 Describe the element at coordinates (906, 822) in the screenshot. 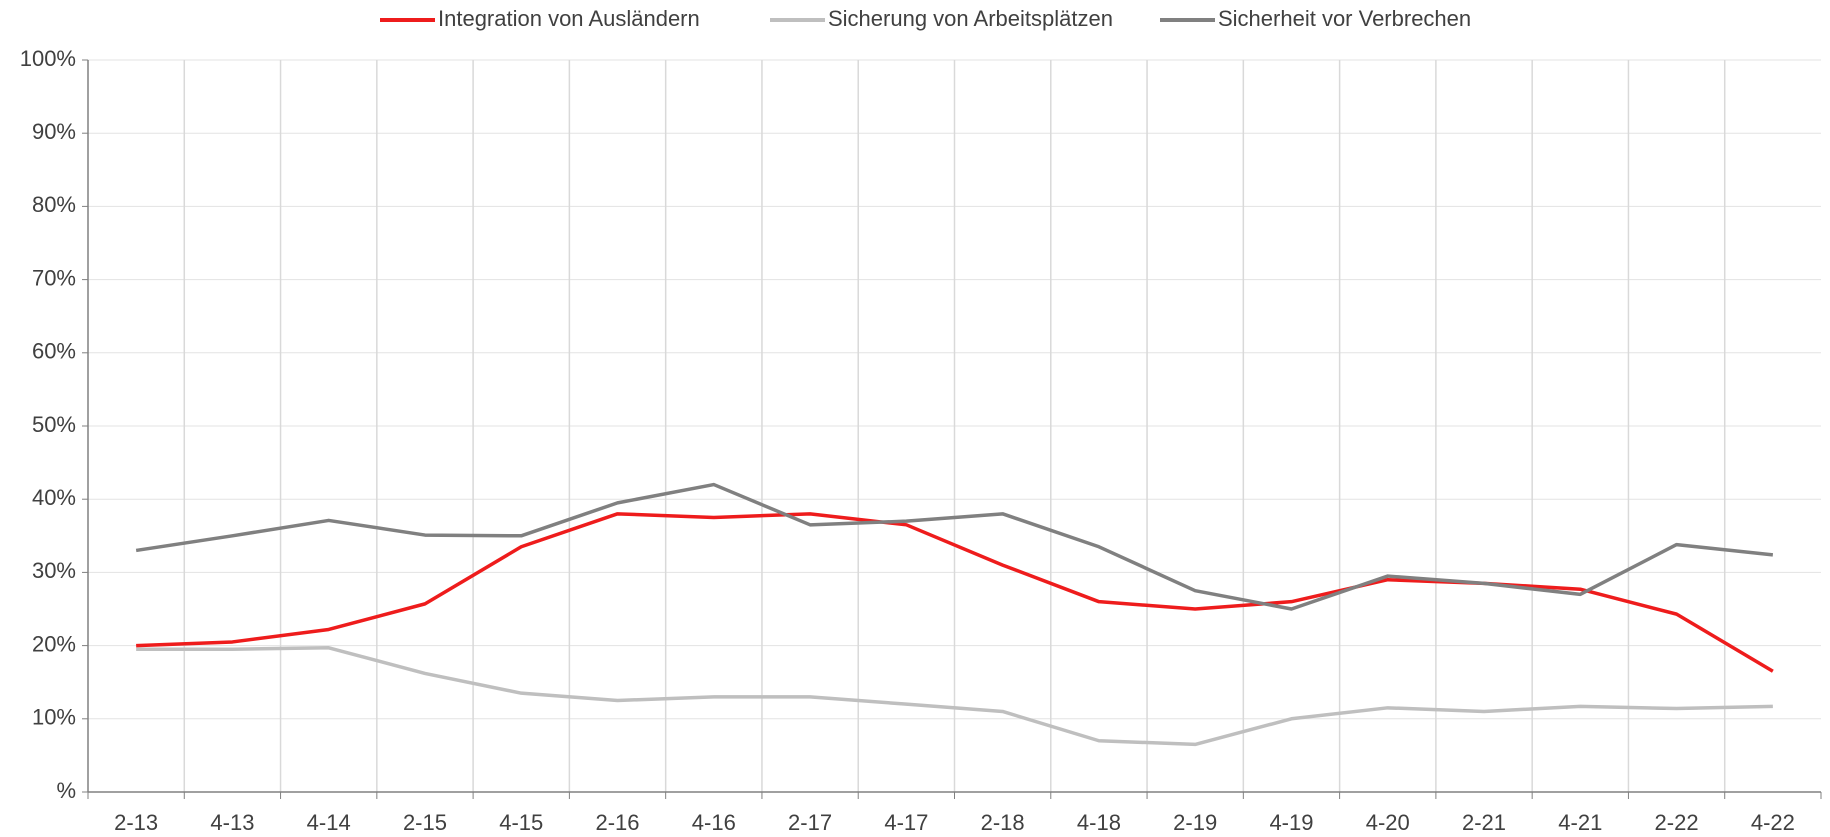

I see `x-tick-label: 4-17` at that location.